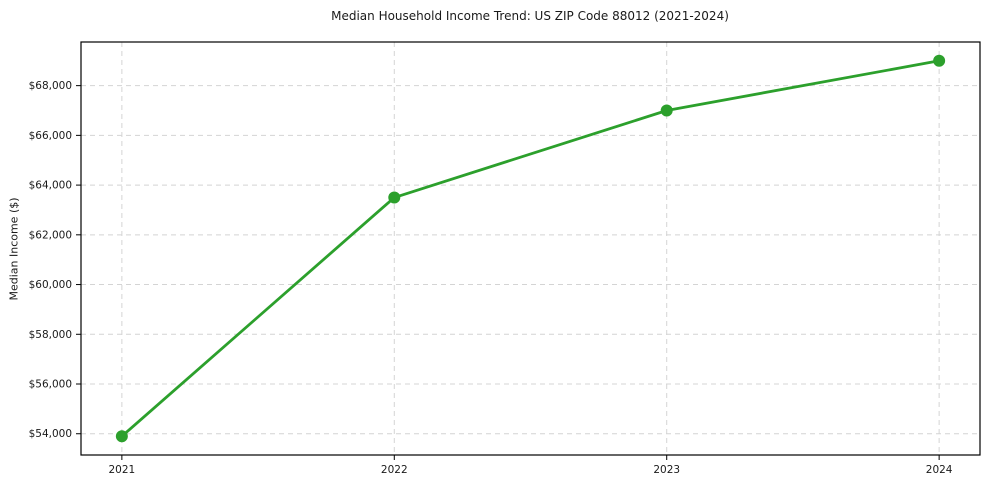 The height and width of the screenshot is (490, 989). I want to click on x-tick-label: 2021, so click(121, 470).